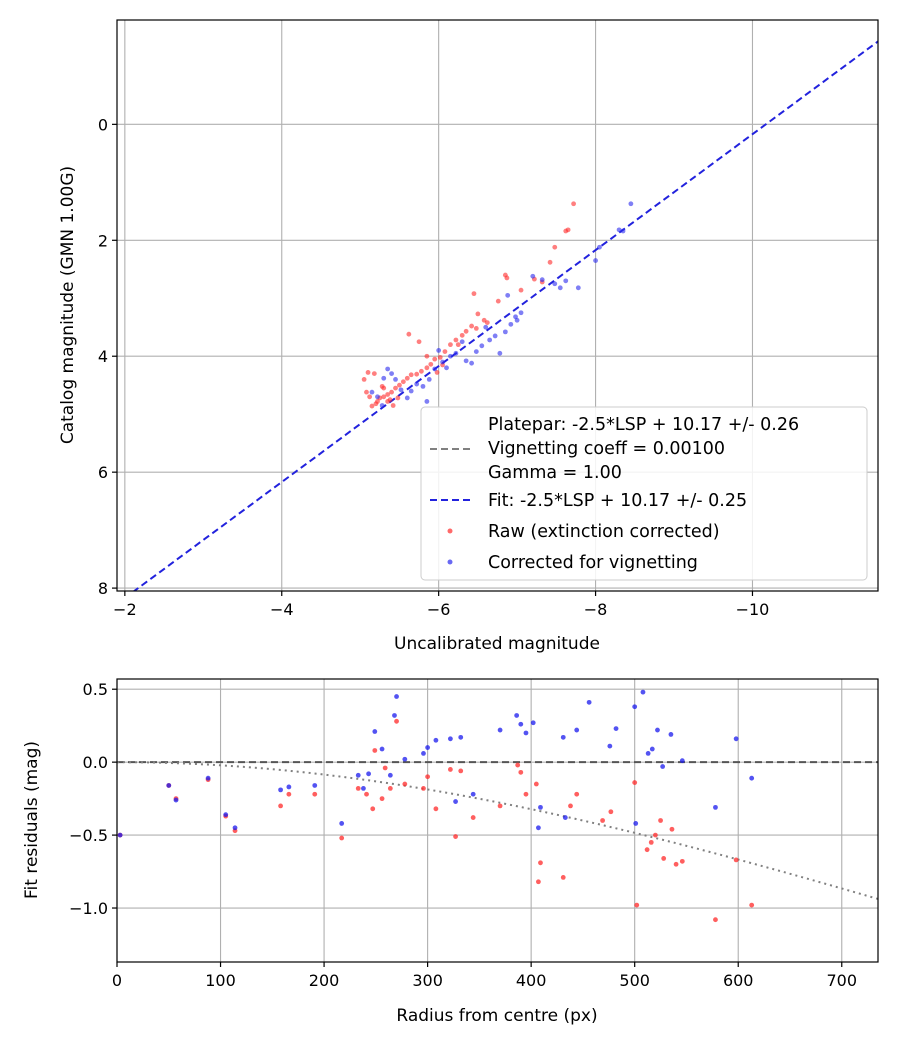 This screenshot has height=1050, width=900. What do you see at coordinates (753, 609) in the screenshot?
I see `top-x-tick-label: −10` at bounding box center [753, 609].